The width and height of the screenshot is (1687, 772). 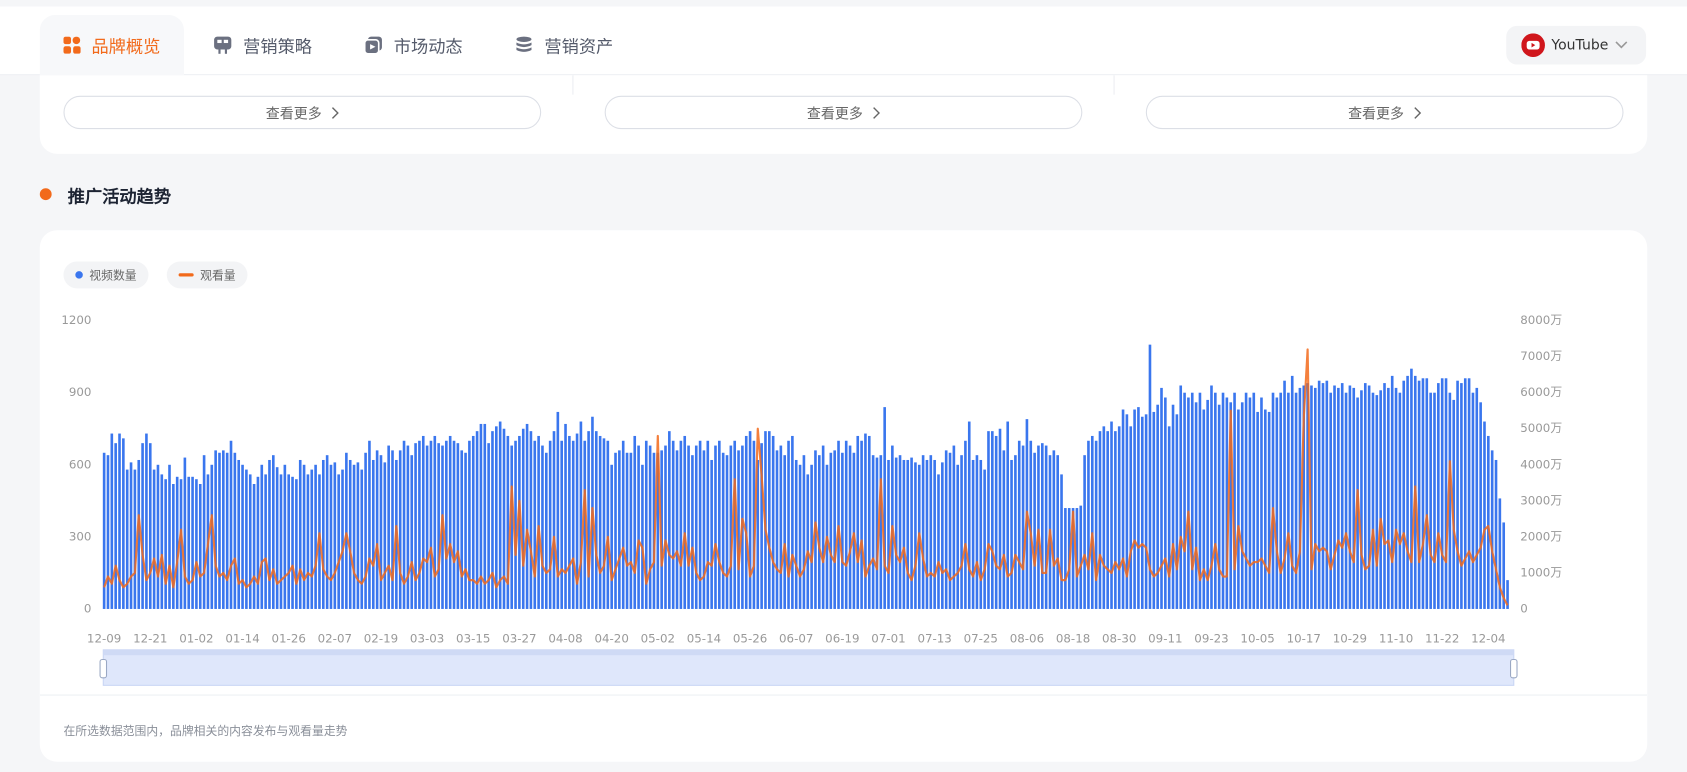 What do you see at coordinates (262, 45) in the screenshot?
I see `tab: 营销策略` at bounding box center [262, 45].